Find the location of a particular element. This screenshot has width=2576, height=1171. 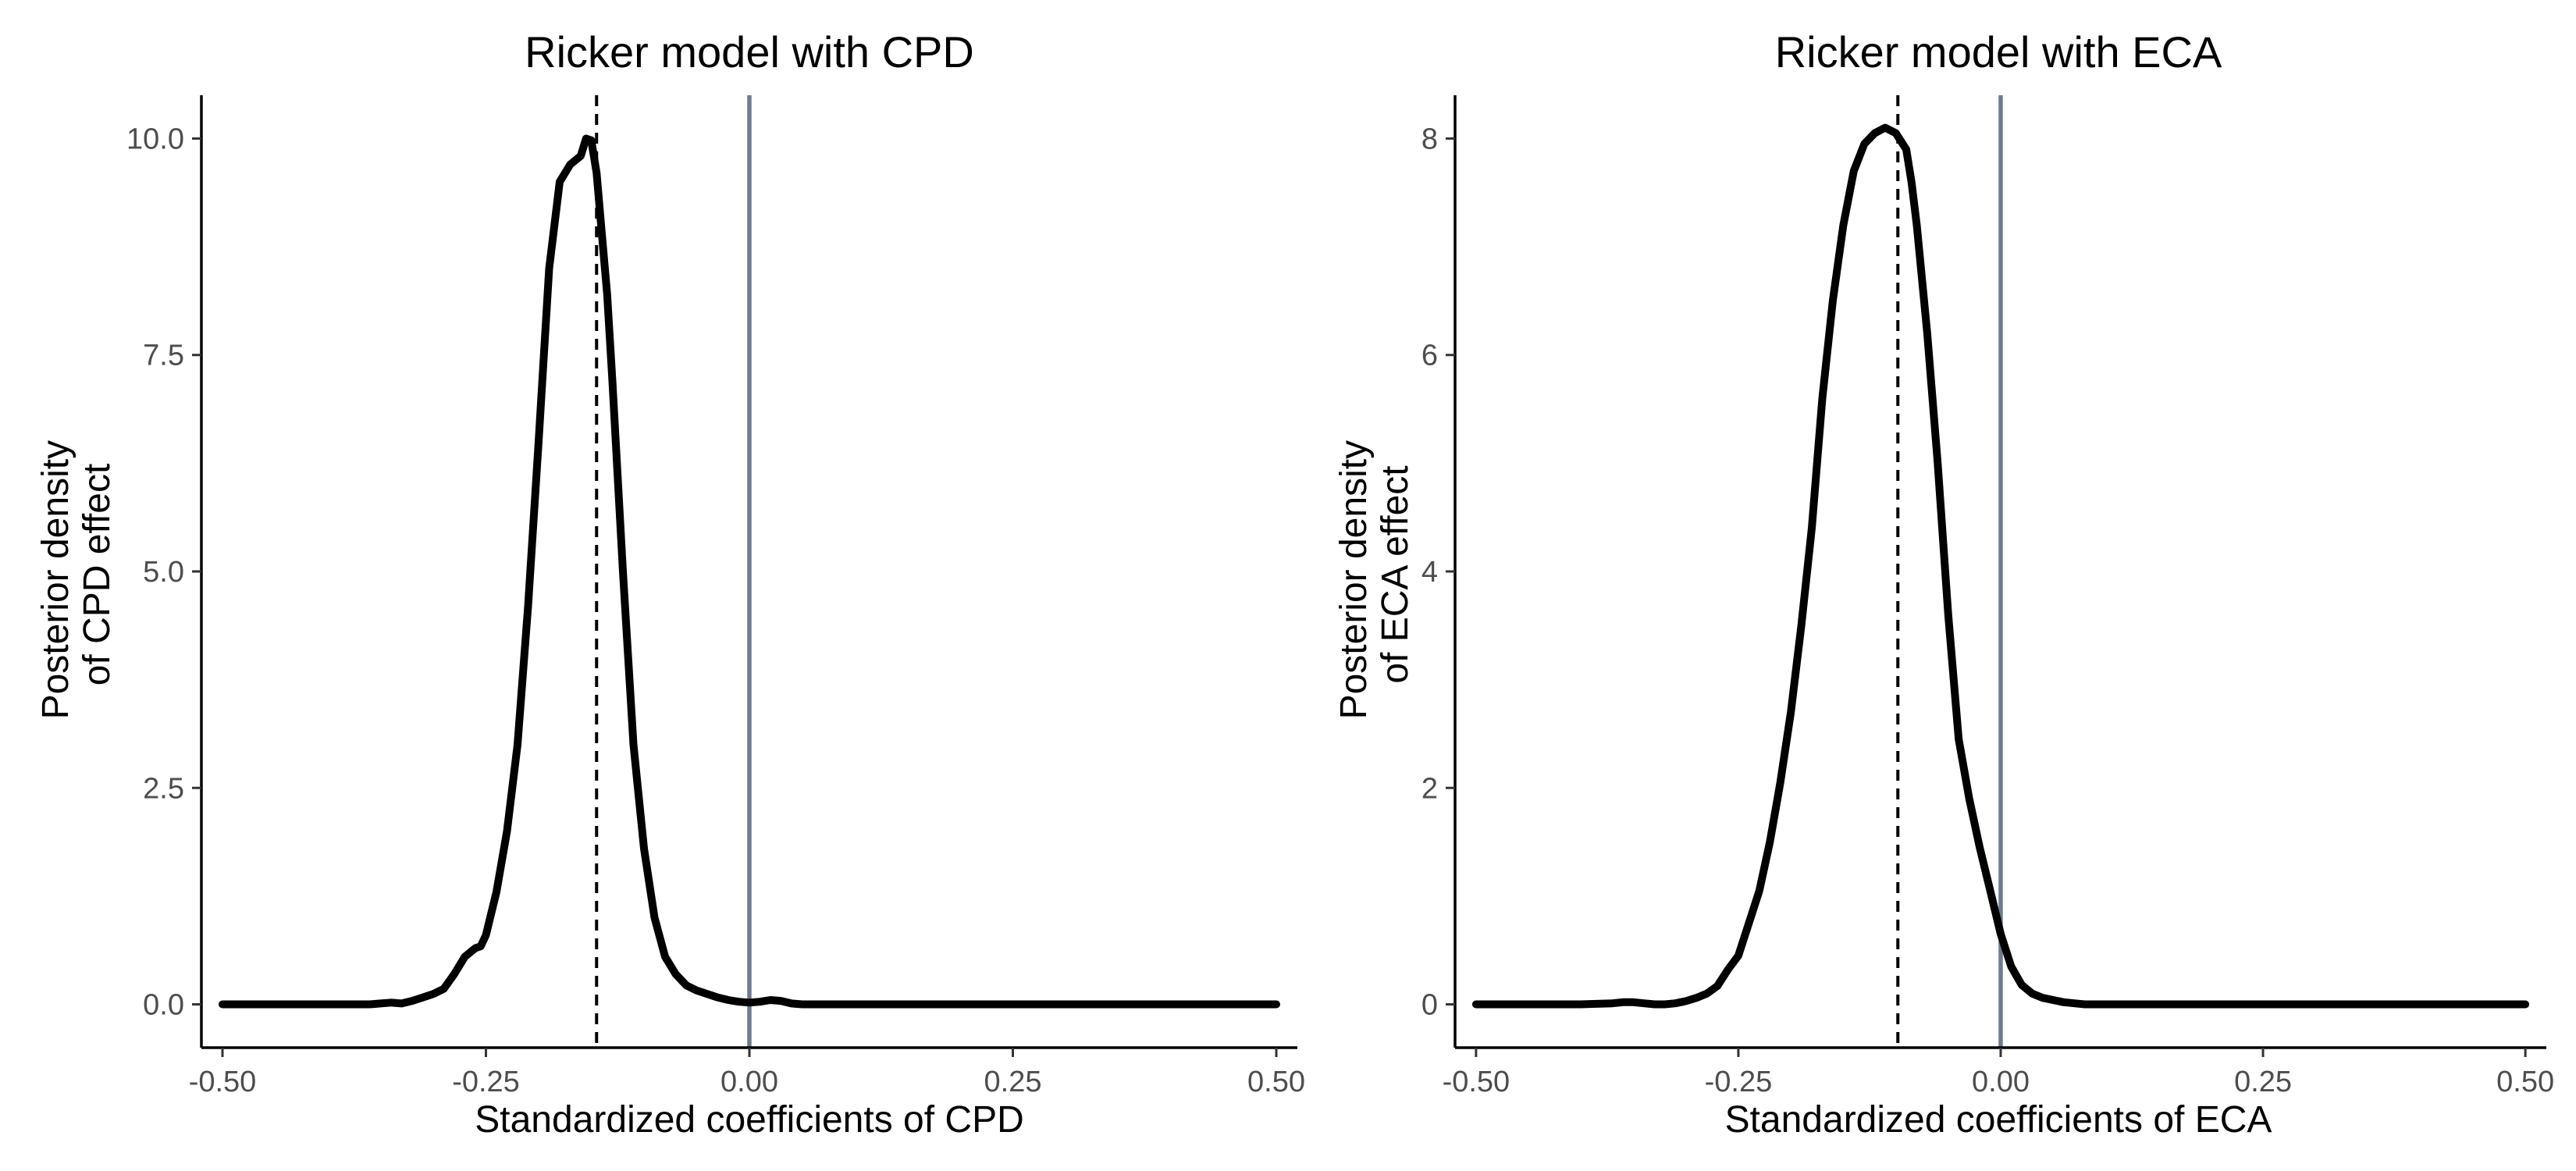

y-tick-label: 2.5 is located at coordinates (163, 788).